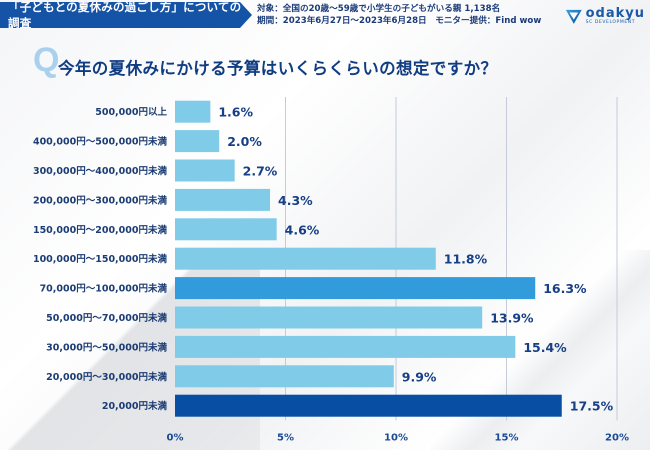  I want to click on survey-period: 期間：2023年6月27日〜2023年6月28日 モニター提供：Find wow, so click(399, 21).